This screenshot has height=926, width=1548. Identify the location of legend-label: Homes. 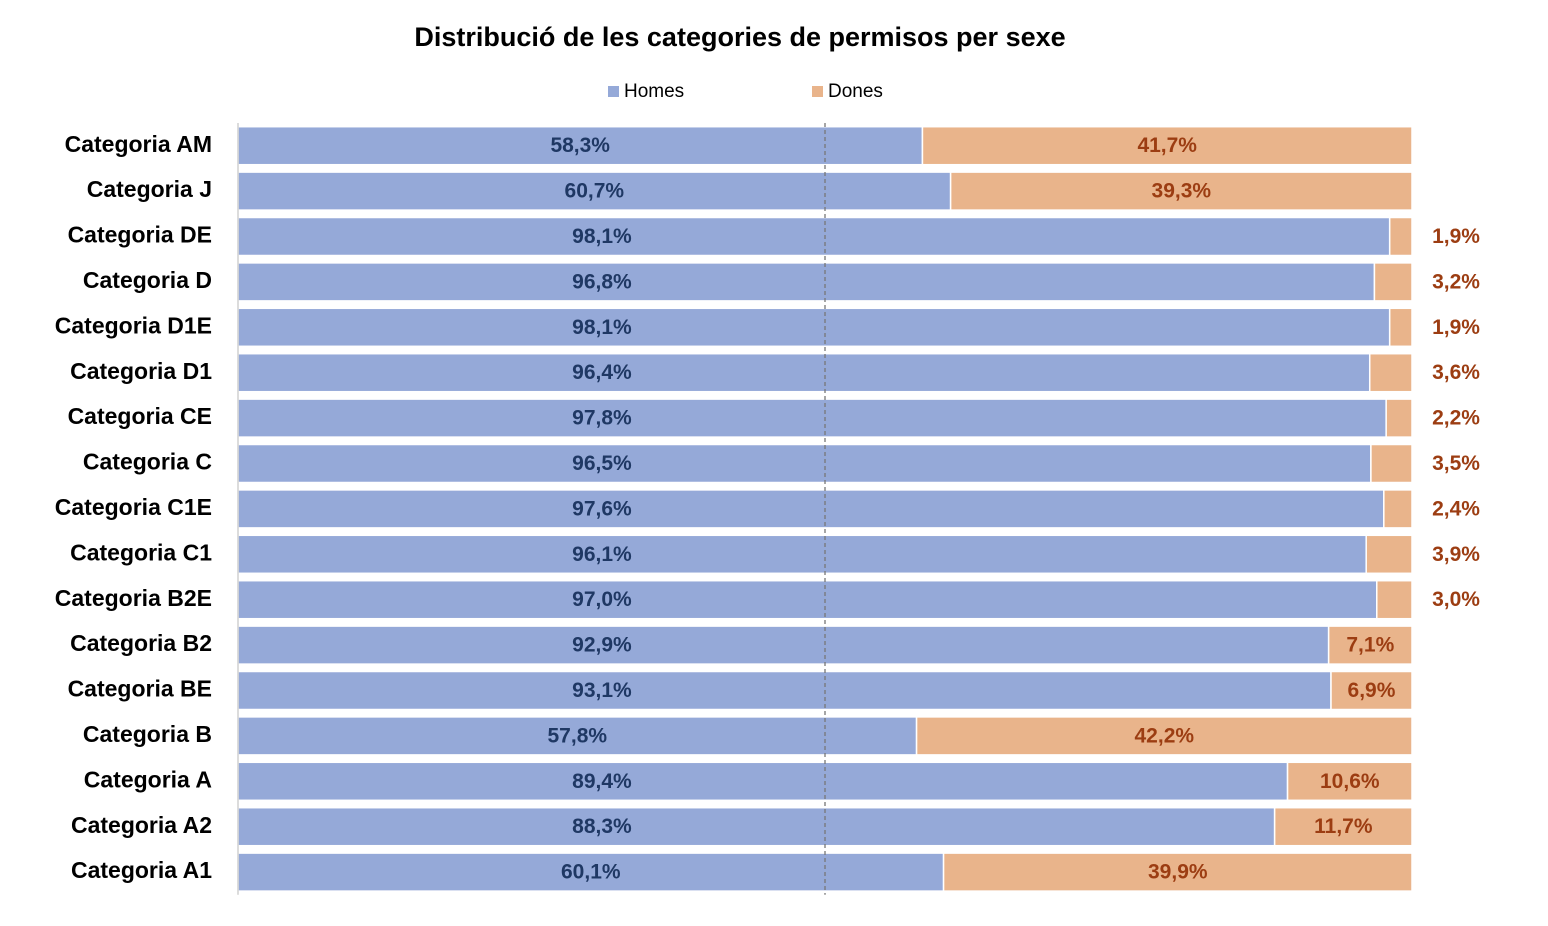
(654, 91).